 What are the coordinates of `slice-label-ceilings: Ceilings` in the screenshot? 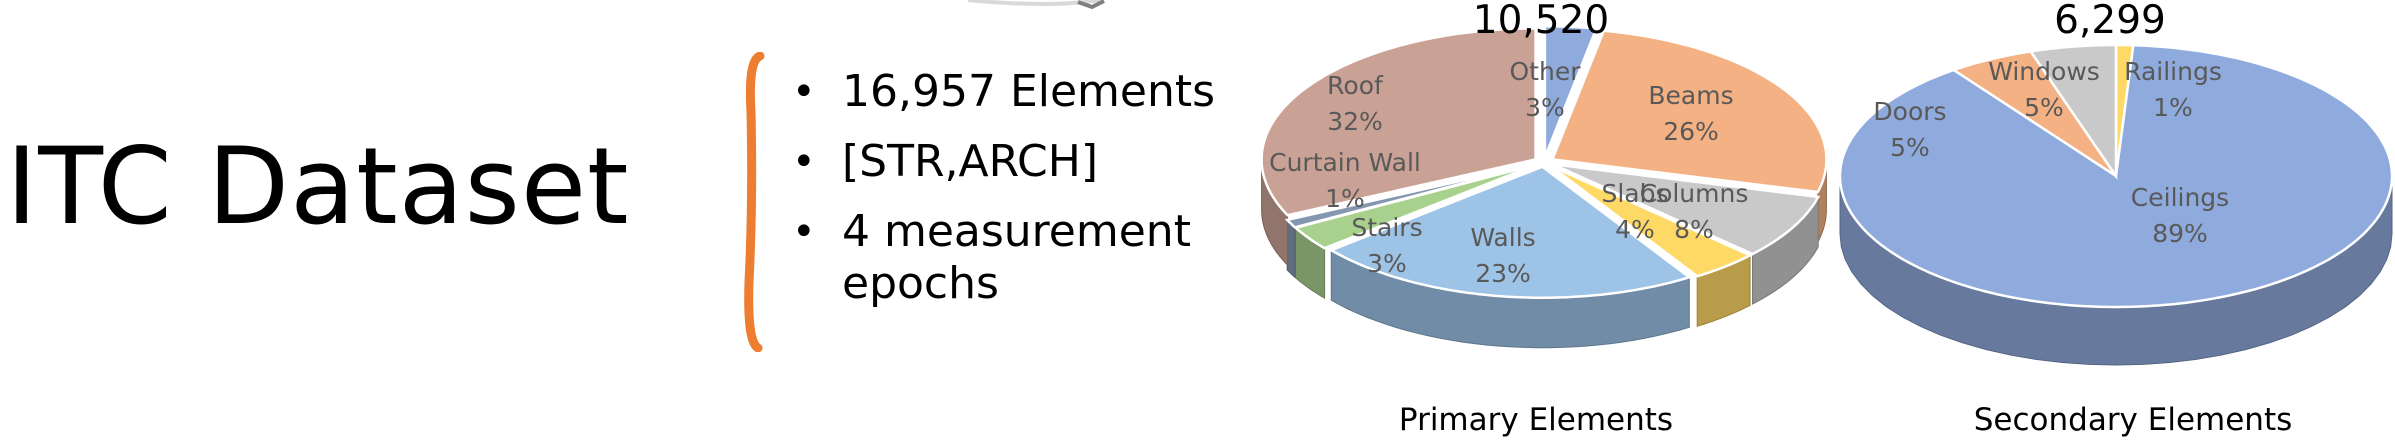 It's located at (2180, 197).